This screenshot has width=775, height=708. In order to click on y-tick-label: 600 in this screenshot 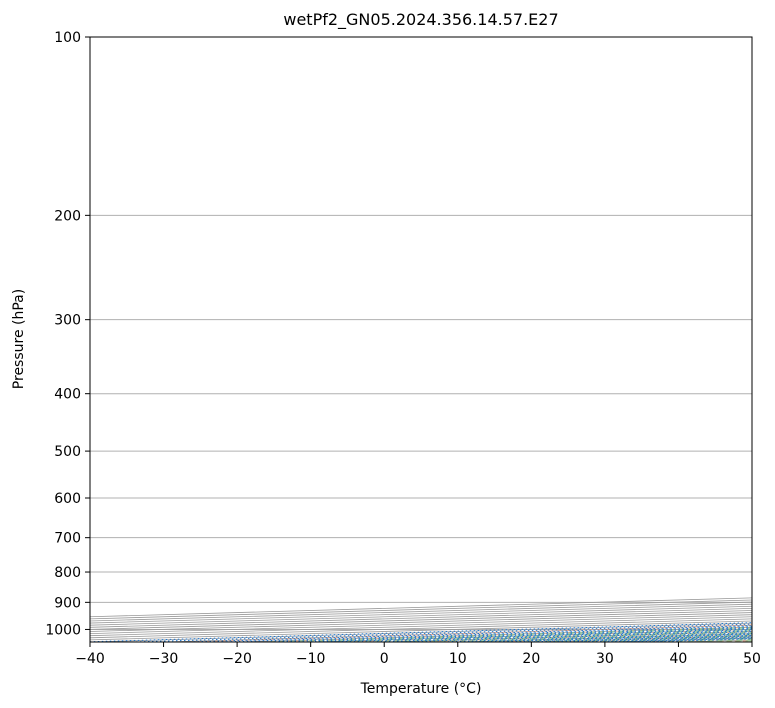, I will do `click(67, 499)`.